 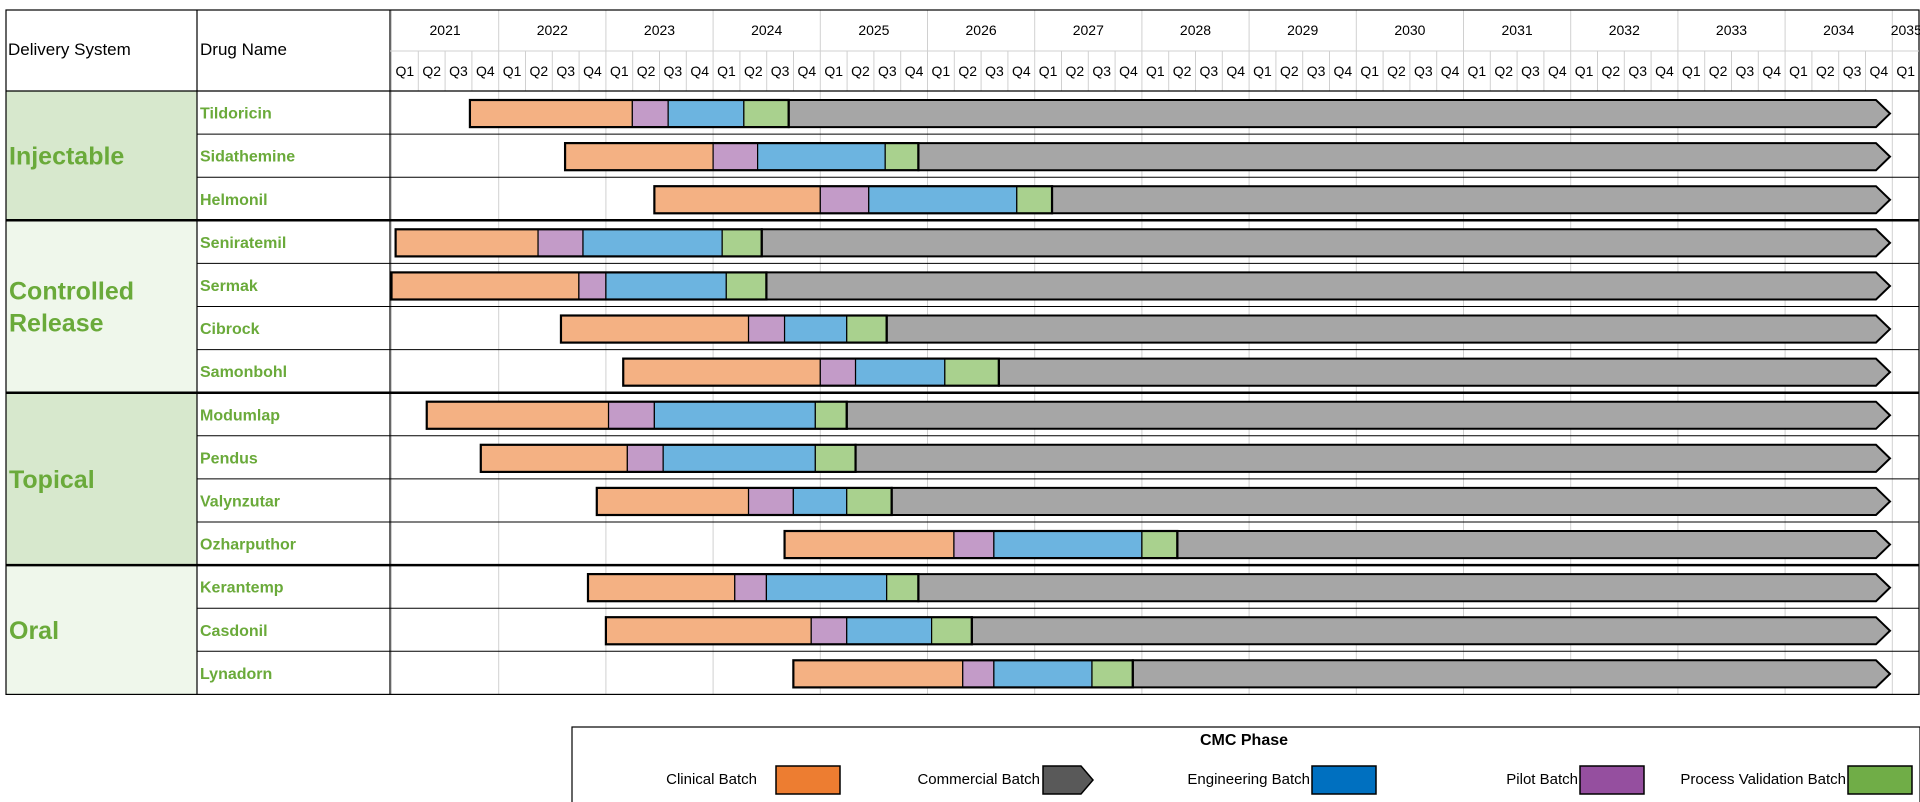 I want to click on drug-name: Kerantemp, so click(x=242, y=588).